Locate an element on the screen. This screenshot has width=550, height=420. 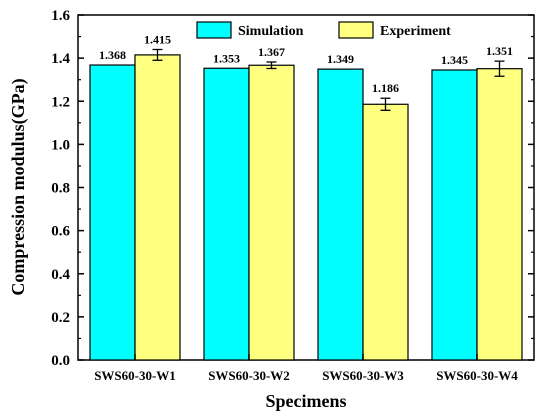
y-tick-label: 1.4 is located at coordinates (60, 59).